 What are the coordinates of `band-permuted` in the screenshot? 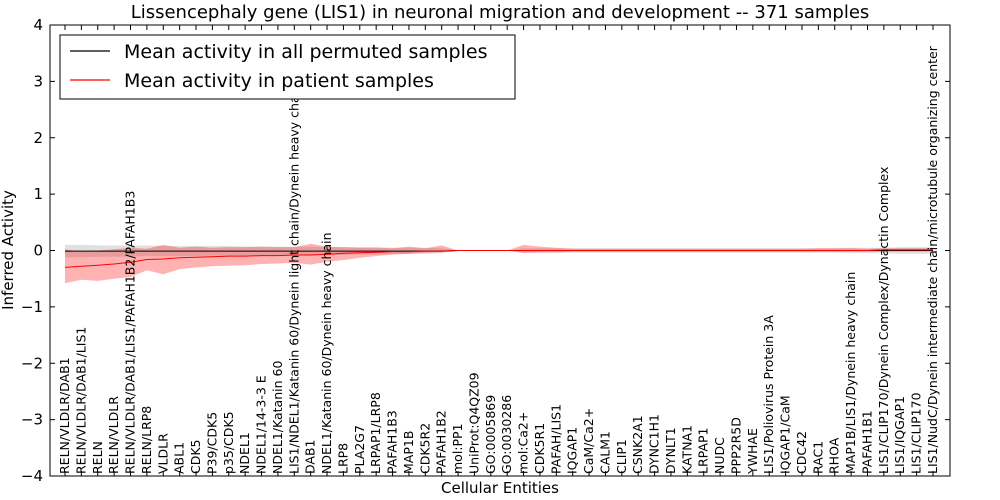 It's located at (499, 251).